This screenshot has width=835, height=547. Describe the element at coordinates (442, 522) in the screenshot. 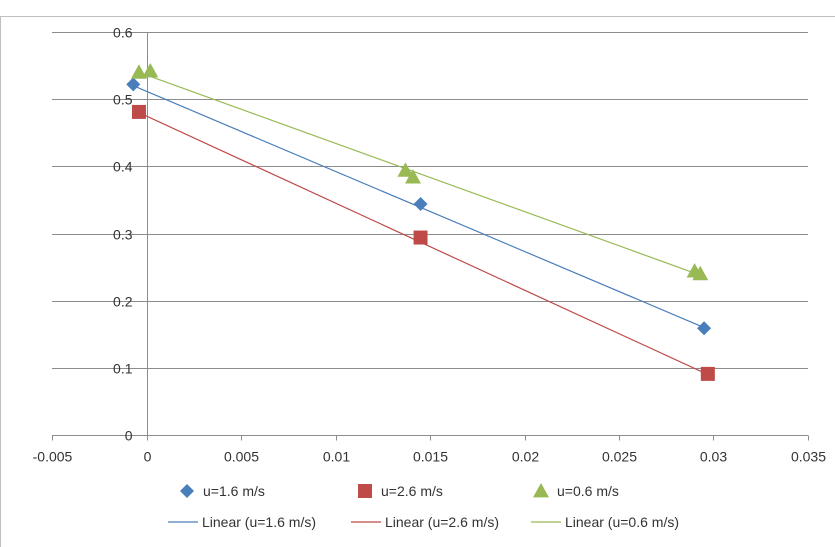

I see `legend-line-label: Linear (u=2.6 m/s)` at that location.